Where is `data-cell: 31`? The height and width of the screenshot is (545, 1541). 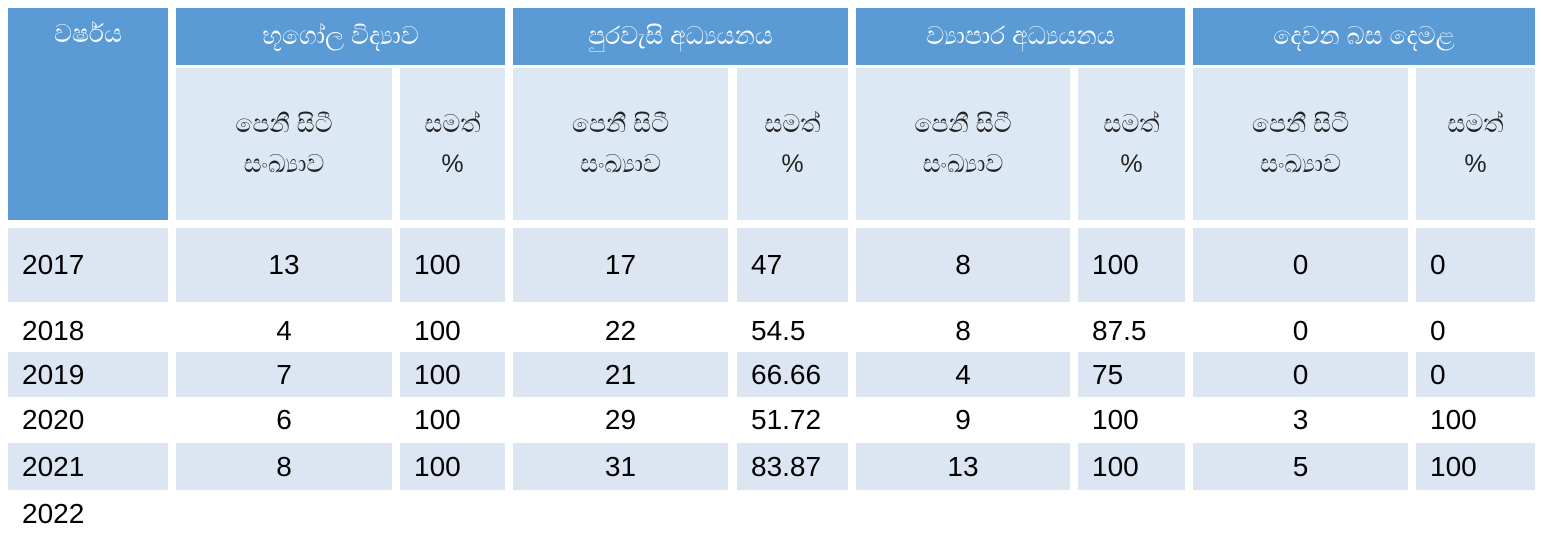
data-cell: 31 is located at coordinates (620, 466).